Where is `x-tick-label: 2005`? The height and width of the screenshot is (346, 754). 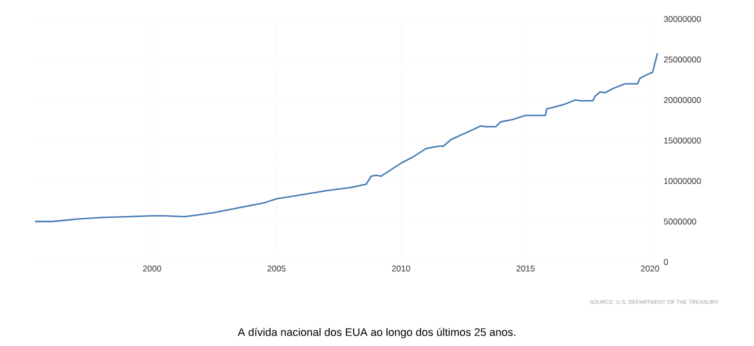
x-tick-label: 2005 is located at coordinates (277, 269).